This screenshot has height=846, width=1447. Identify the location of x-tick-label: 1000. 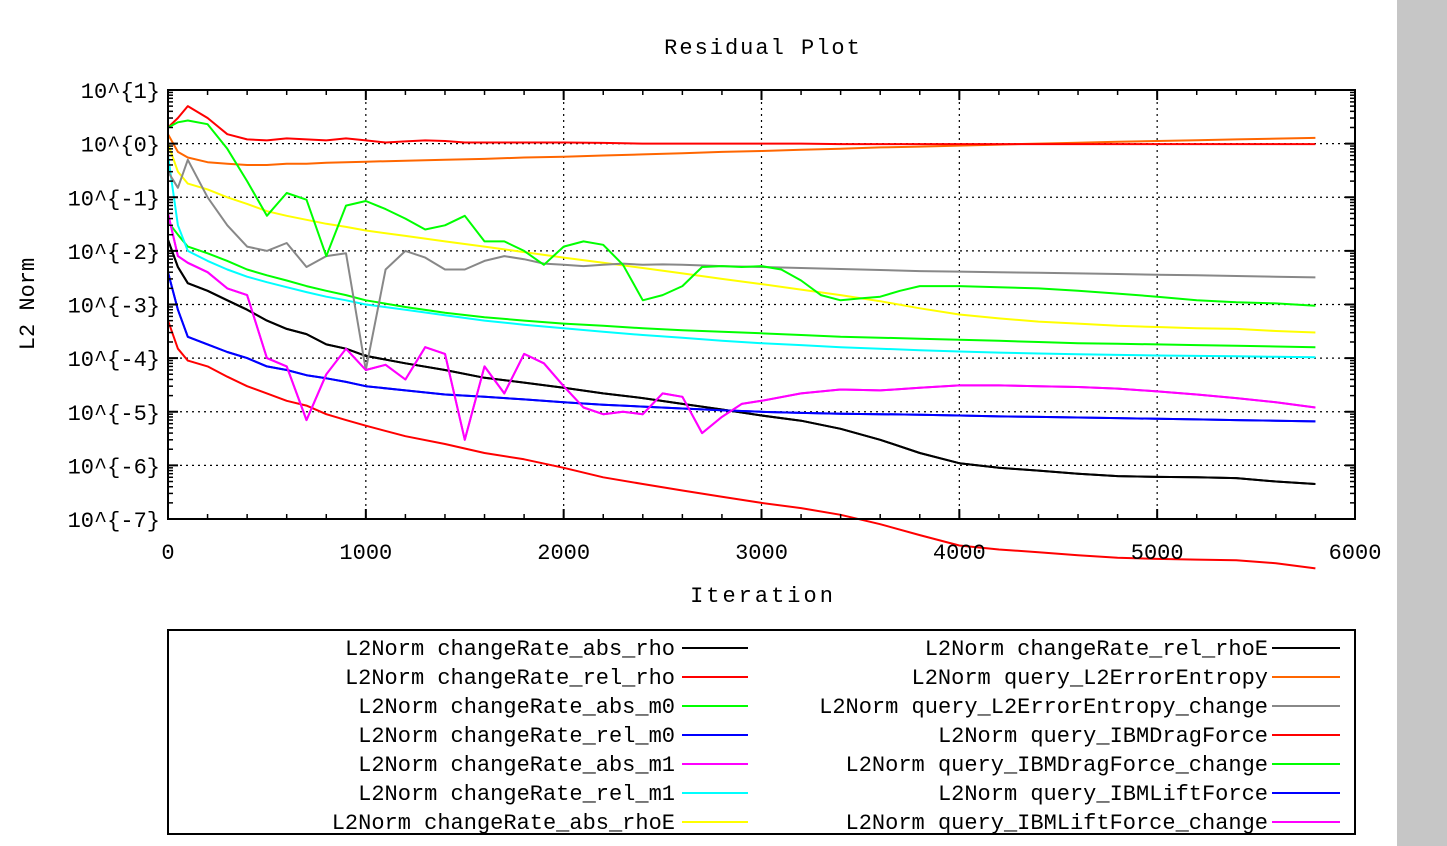
(365, 553).